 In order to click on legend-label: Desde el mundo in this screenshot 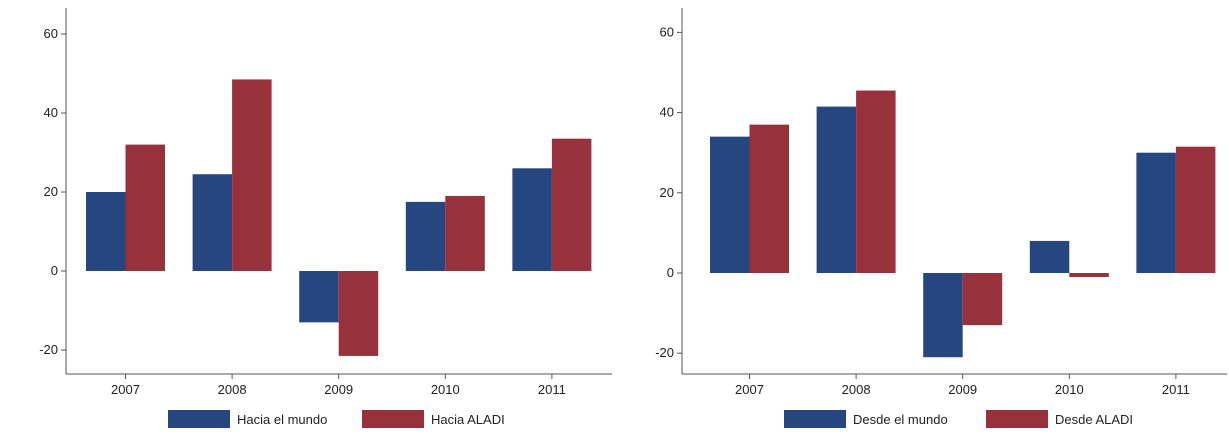, I will do `click(900, 419)`.